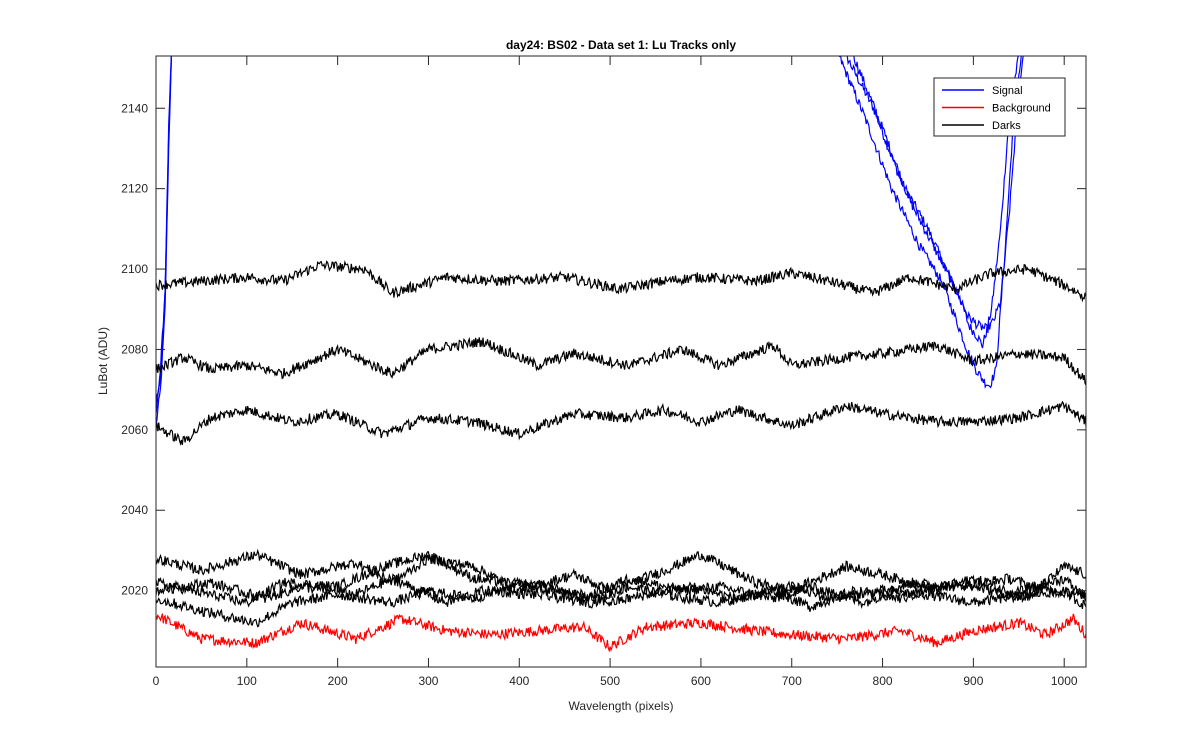 This screenshot has width=1200, height=750. Describe the element at coordinates (610, 681) in the screenshot. I see `x-tick-label: 500` at that location.